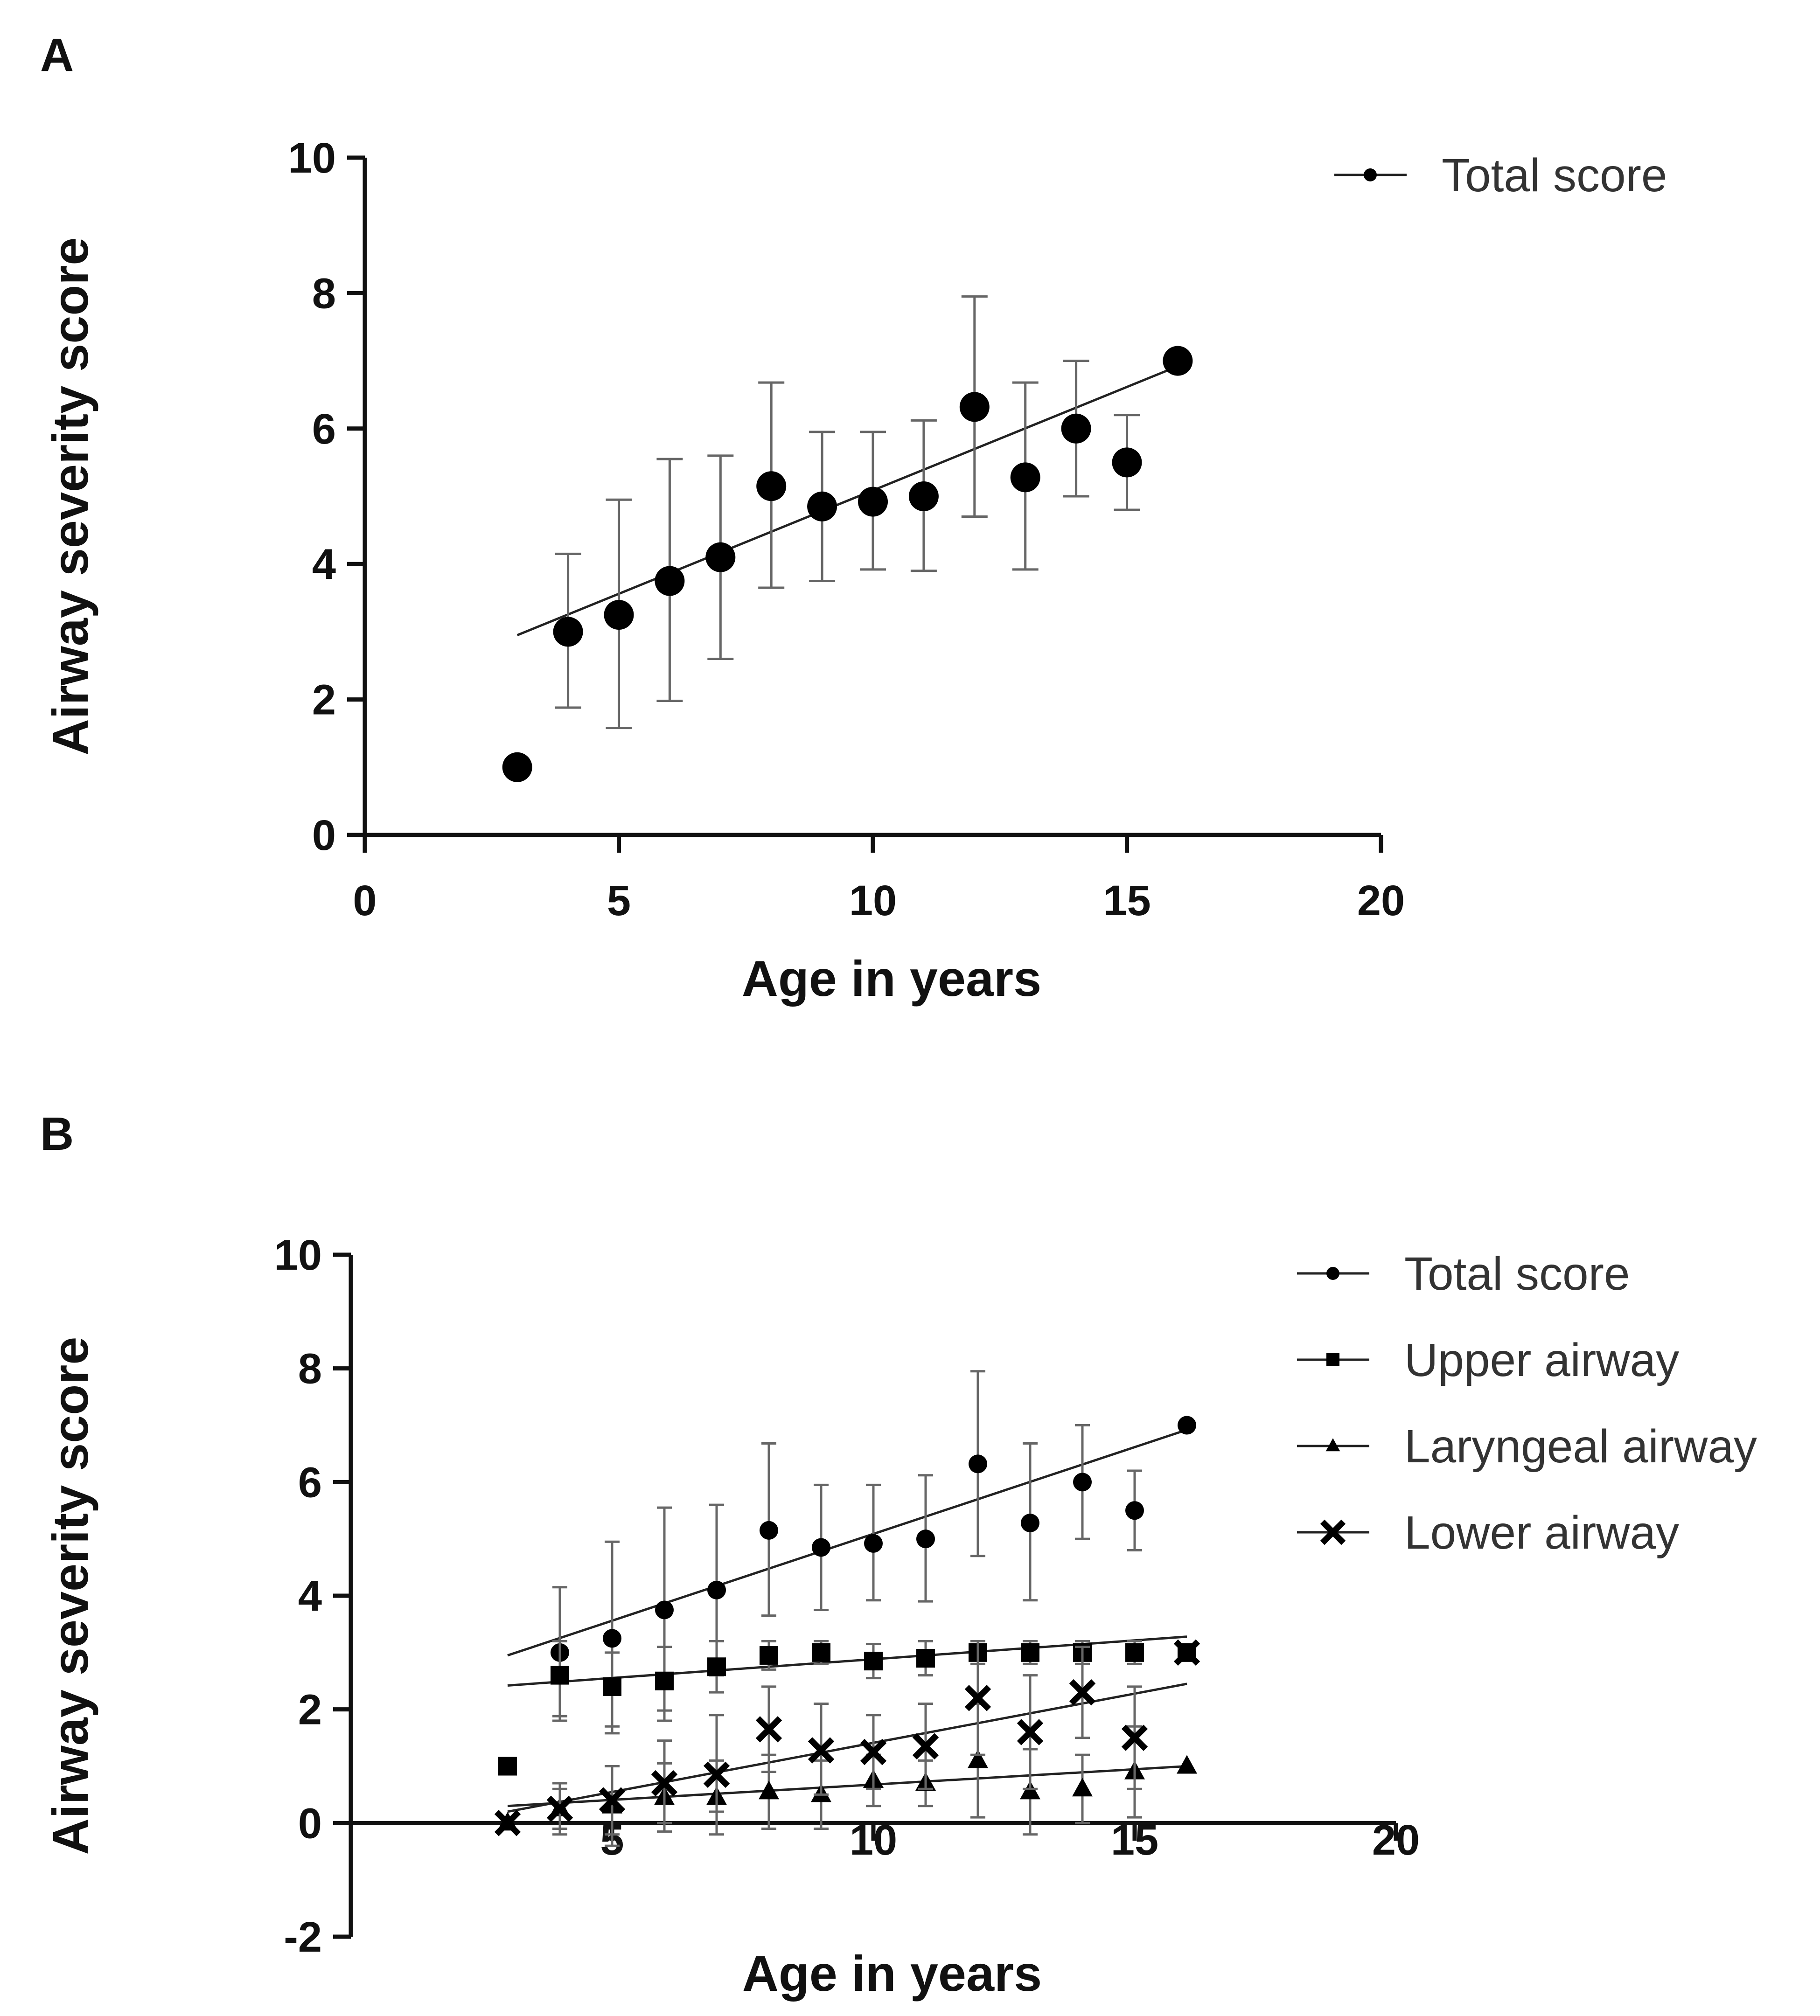 The image size is (1820, 2016). I want to click on x-tick-label: 0, so click(365, 901).